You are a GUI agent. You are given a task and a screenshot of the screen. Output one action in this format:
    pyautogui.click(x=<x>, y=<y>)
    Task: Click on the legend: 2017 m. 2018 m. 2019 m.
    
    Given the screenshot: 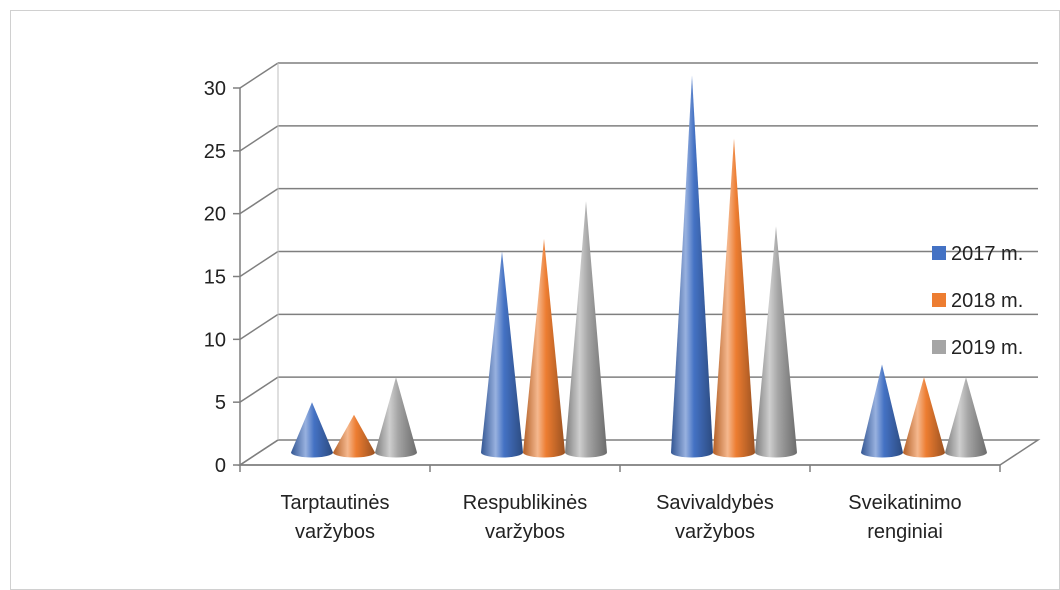 What is the action you would take?
    pyautogui.click(x=977, y=301)
    